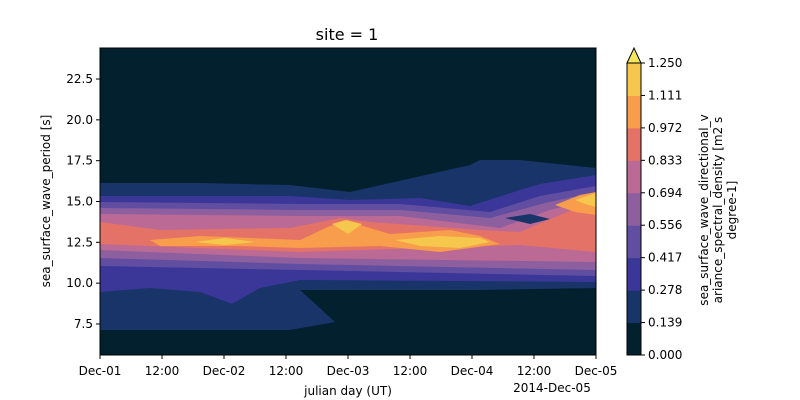  What do you see at coordinates (83, 324) in the screenshot?
I see `y-tick-label: 7.5` at bounding box center [83, 324].